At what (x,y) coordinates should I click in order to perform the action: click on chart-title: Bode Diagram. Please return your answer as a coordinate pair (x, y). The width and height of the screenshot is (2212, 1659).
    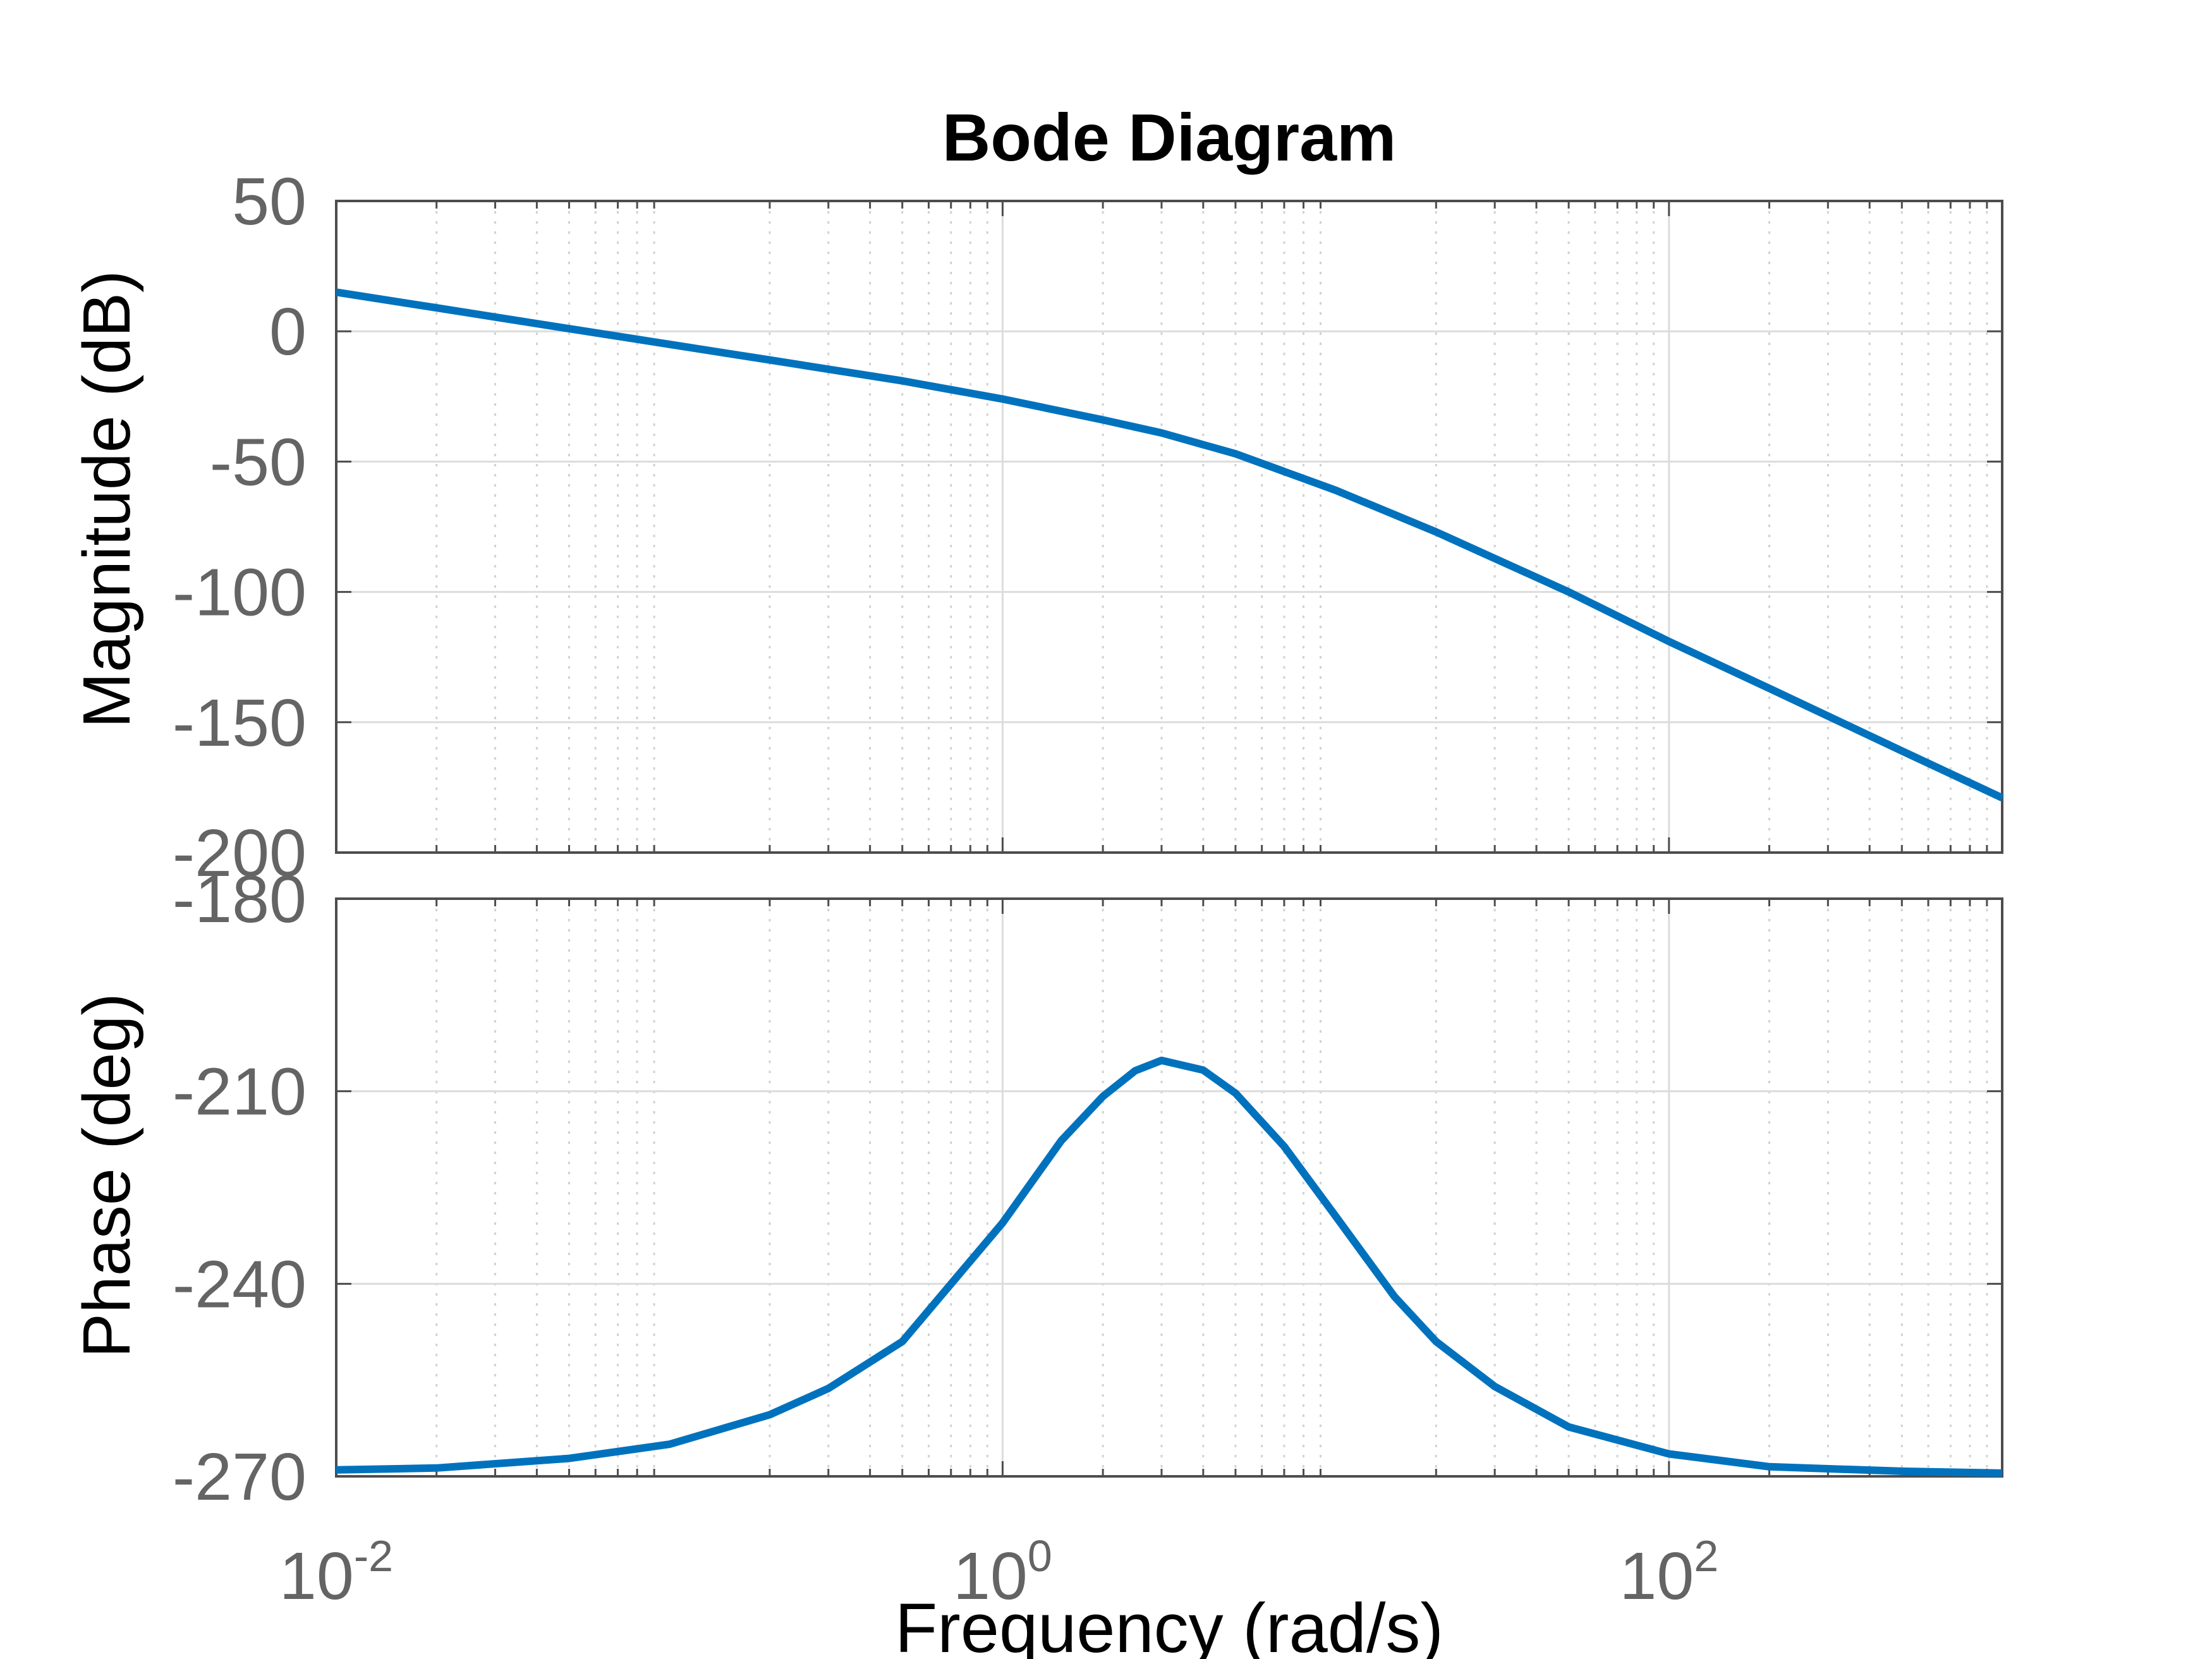
    Looking at the image, I should click on (1169, 137).